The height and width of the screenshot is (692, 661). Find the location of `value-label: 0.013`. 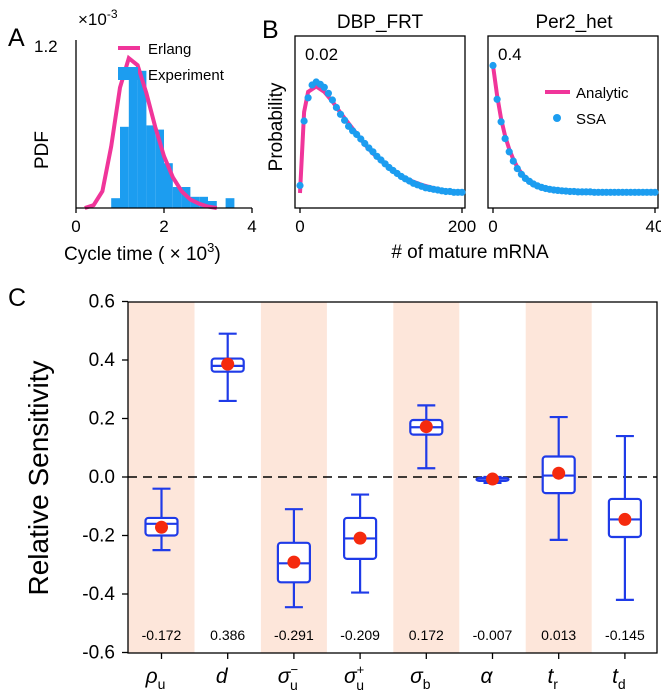

value-label: 0.013 is located at coordinates (558, 635).